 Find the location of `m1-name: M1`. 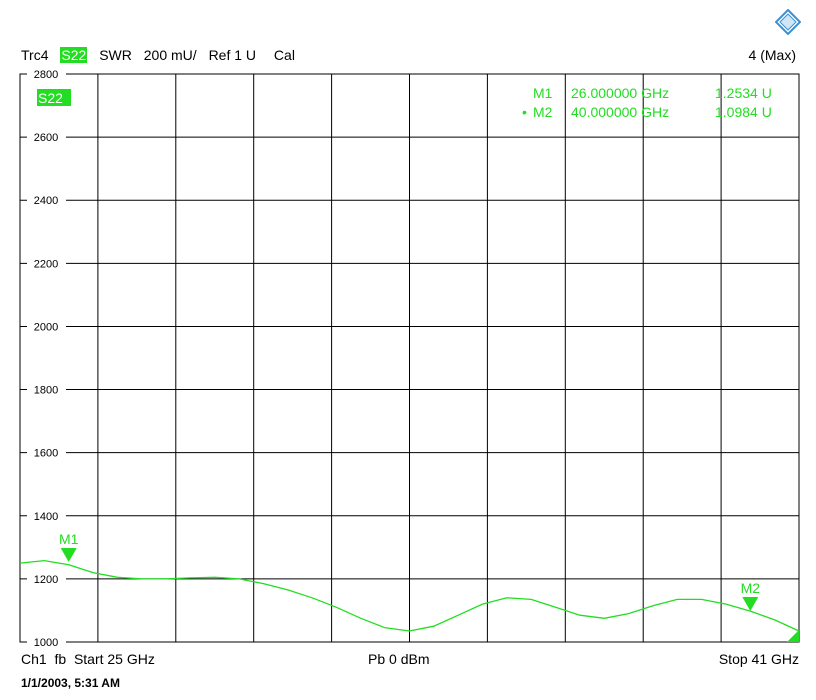

m1-name: M1 is located at coordinates (543, 93).